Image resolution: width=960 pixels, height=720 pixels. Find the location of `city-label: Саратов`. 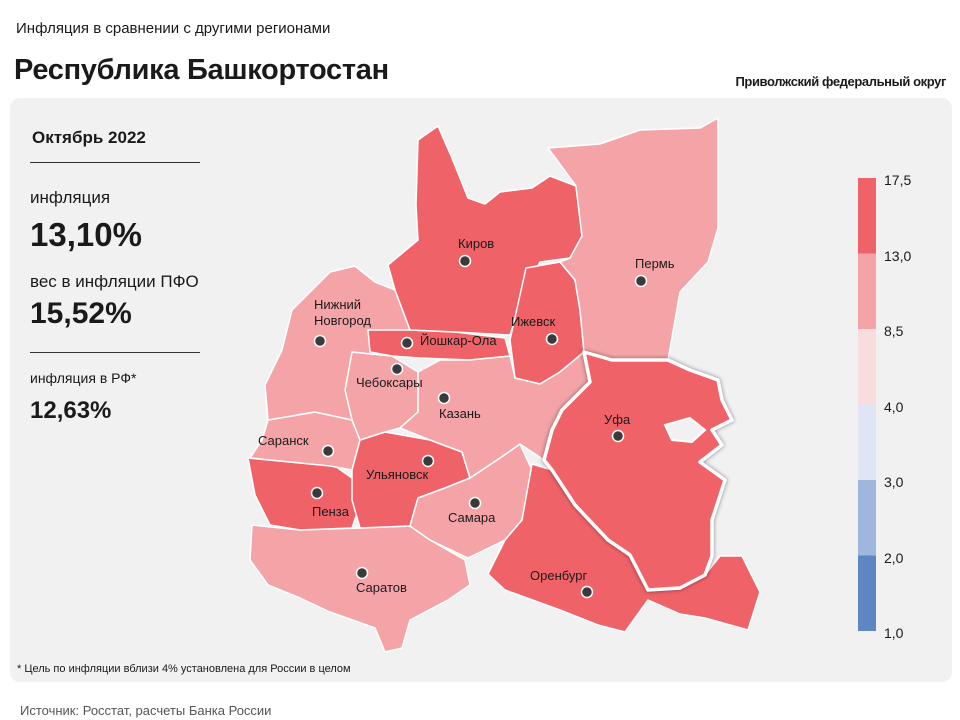

city-label: Саратов is located at coordinates (381, 587).